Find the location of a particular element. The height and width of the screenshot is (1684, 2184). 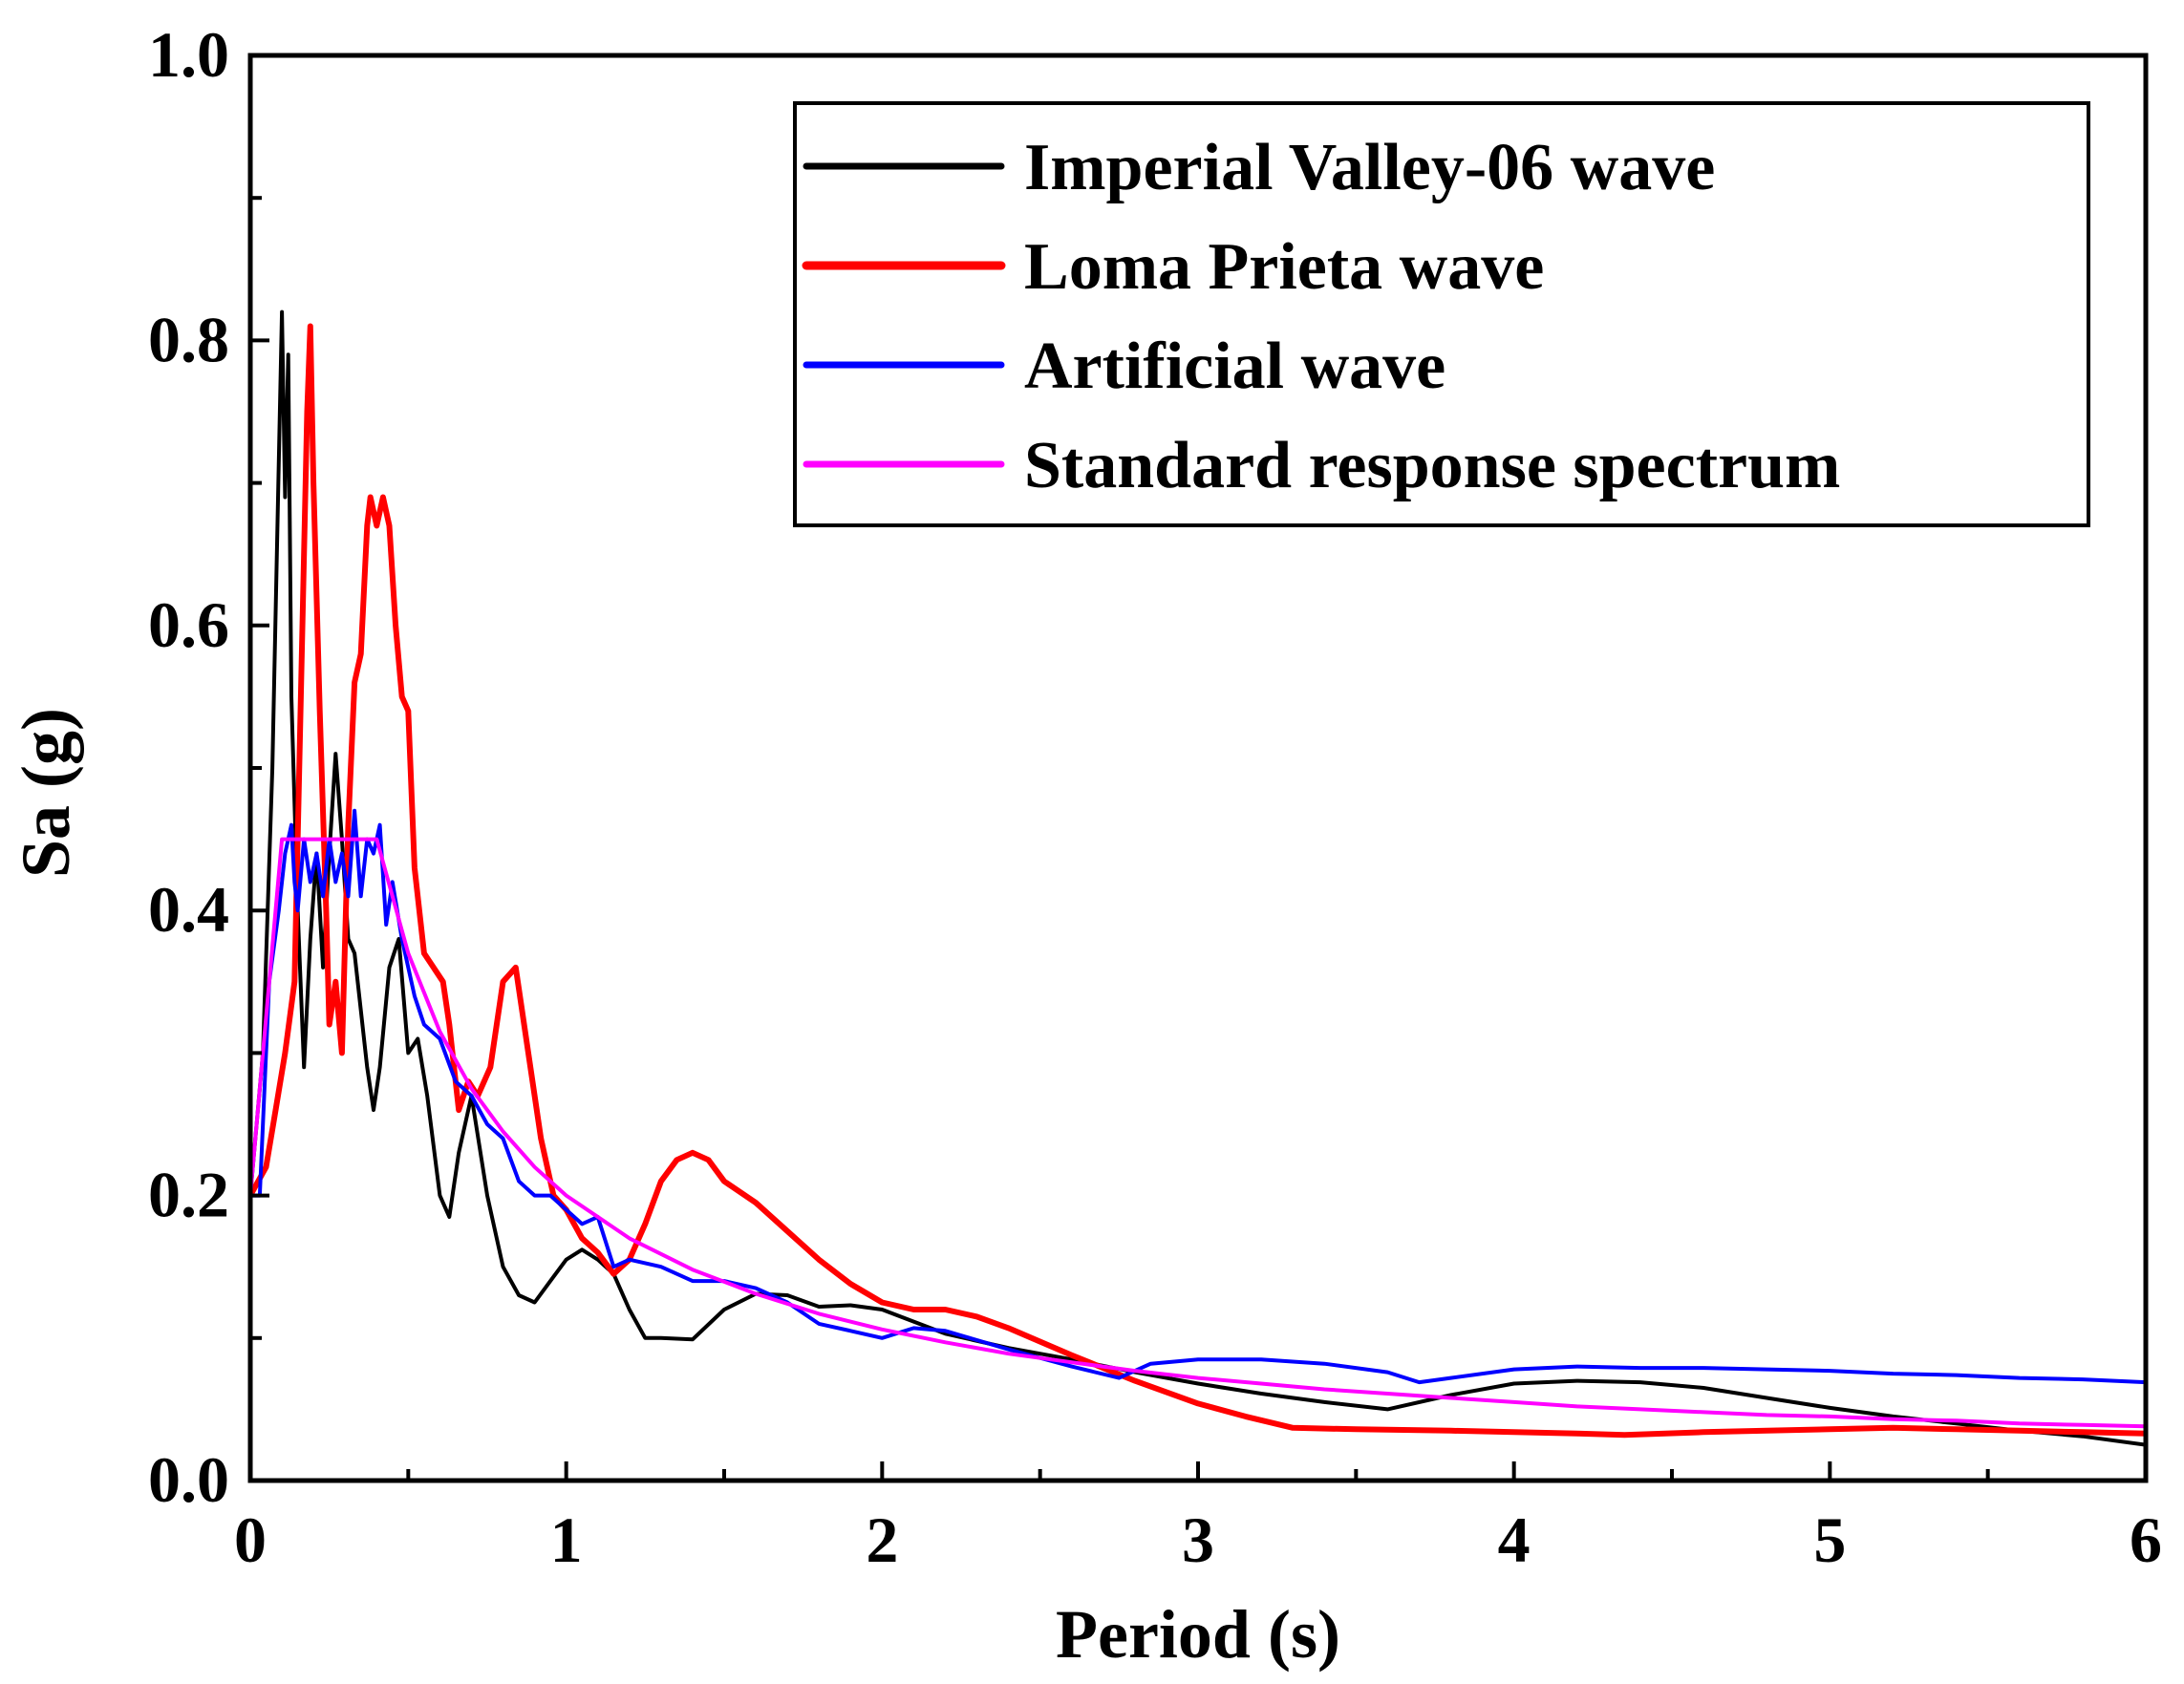

legend-label-3: Artificial wave is located at coordinates (1234, 367).